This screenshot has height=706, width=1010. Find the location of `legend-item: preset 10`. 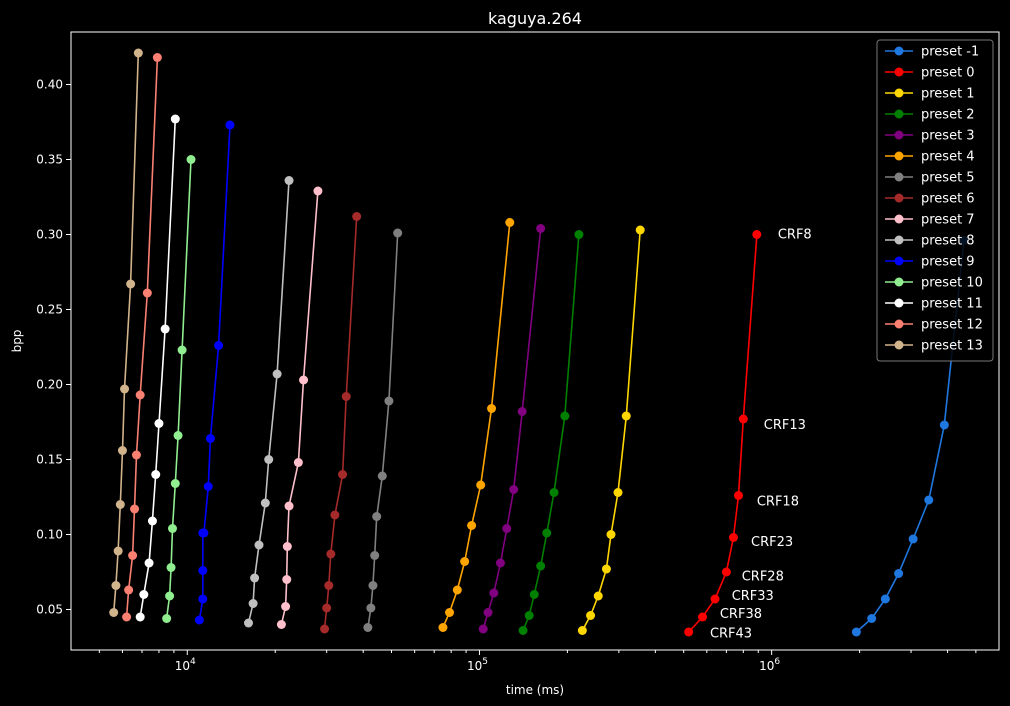

legend-item: preset 10 is located at coordinates (934, 283).